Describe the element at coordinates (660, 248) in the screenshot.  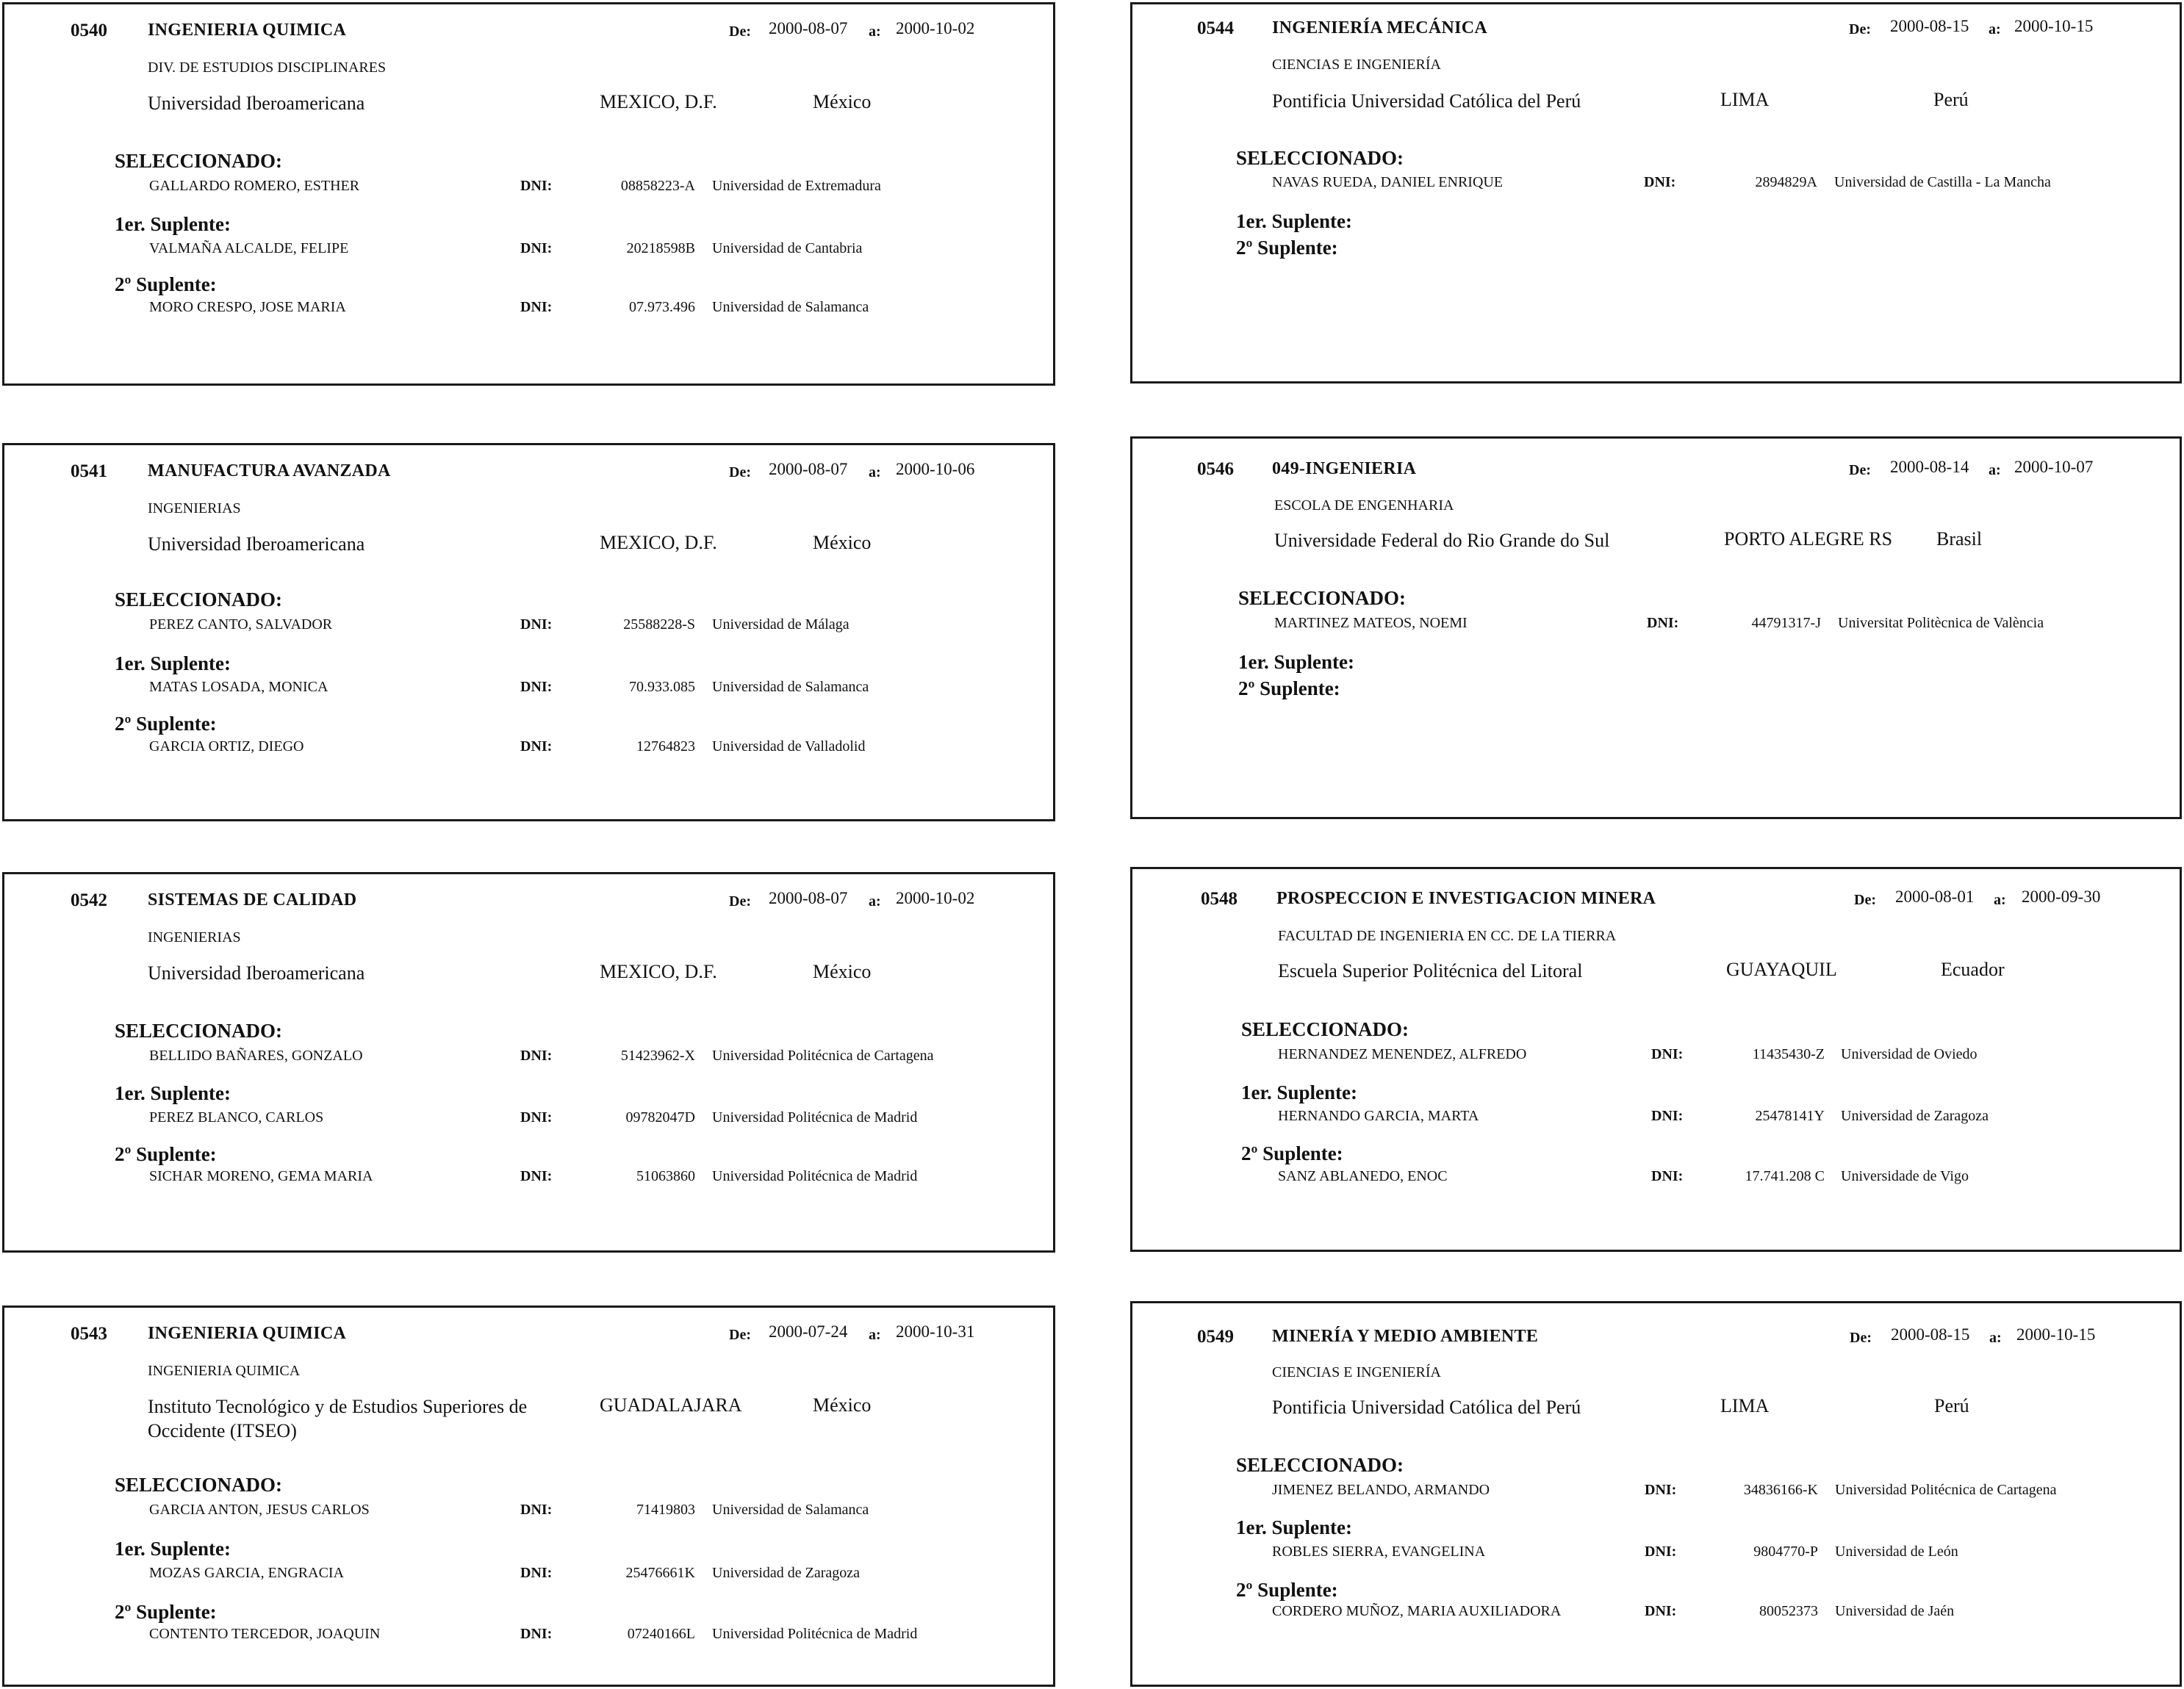
I see `first-substitute-dni: 20218598B` at that location.